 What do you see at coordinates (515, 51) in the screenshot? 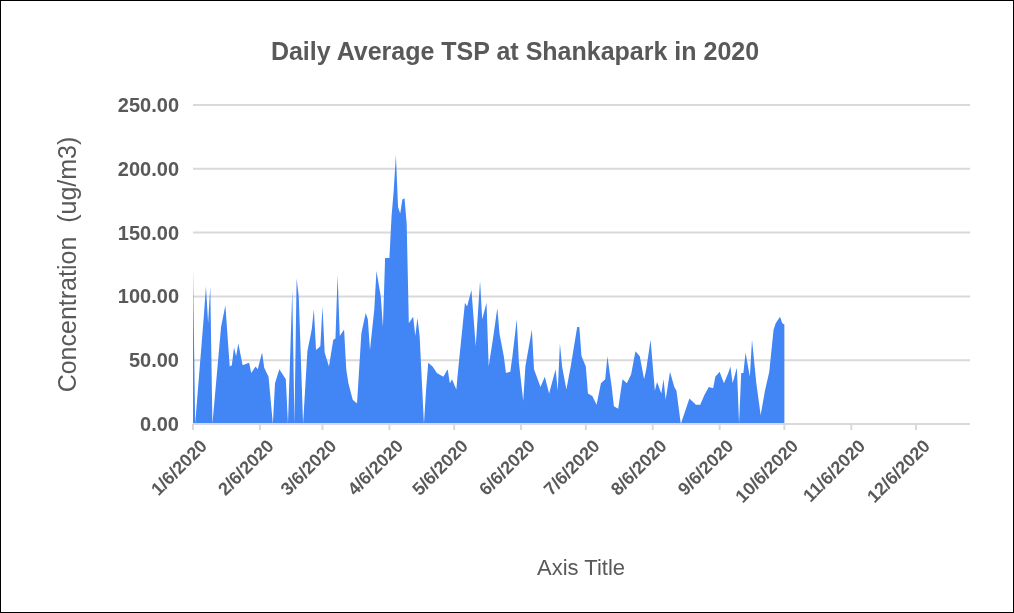
I see `chart-title: Daily Average TSP at Shankapark in 2020` at bounding box center [515, 51].